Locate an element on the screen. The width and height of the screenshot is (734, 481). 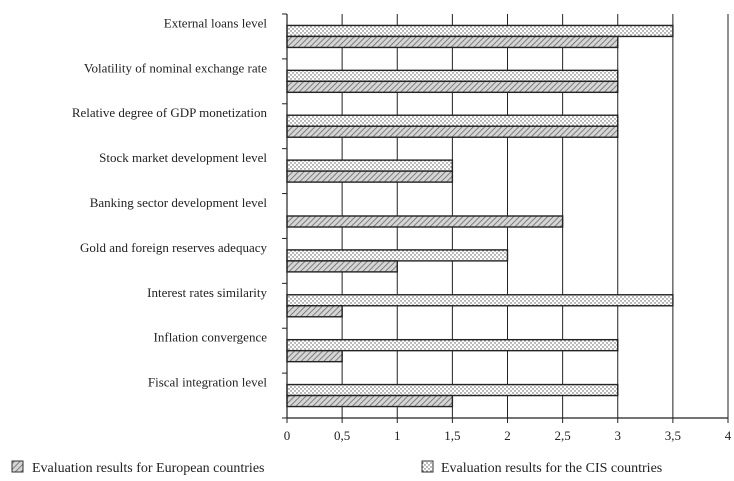
category-label: Banking sector development level is located at coordinates (179, 202).